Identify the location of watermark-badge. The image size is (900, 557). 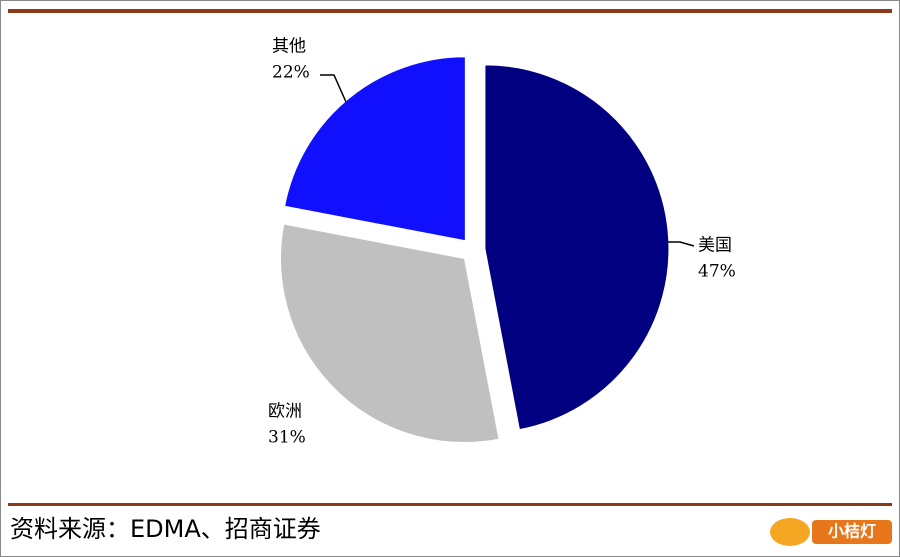
(852, 532).